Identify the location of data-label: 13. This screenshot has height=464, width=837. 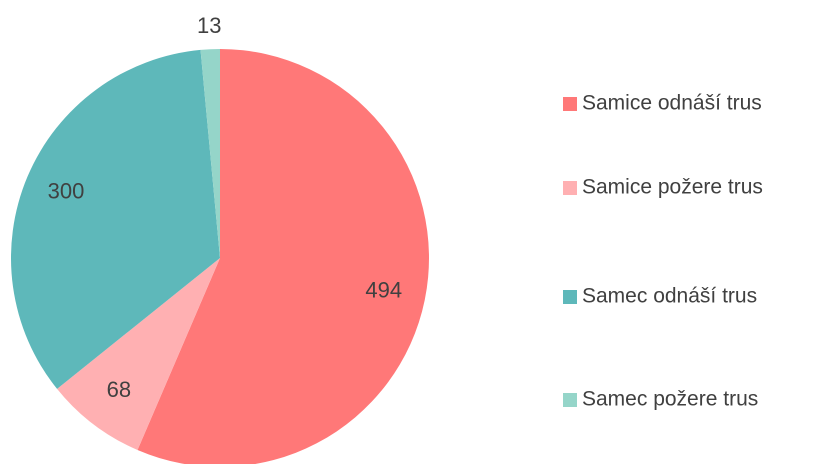
(209, 25).